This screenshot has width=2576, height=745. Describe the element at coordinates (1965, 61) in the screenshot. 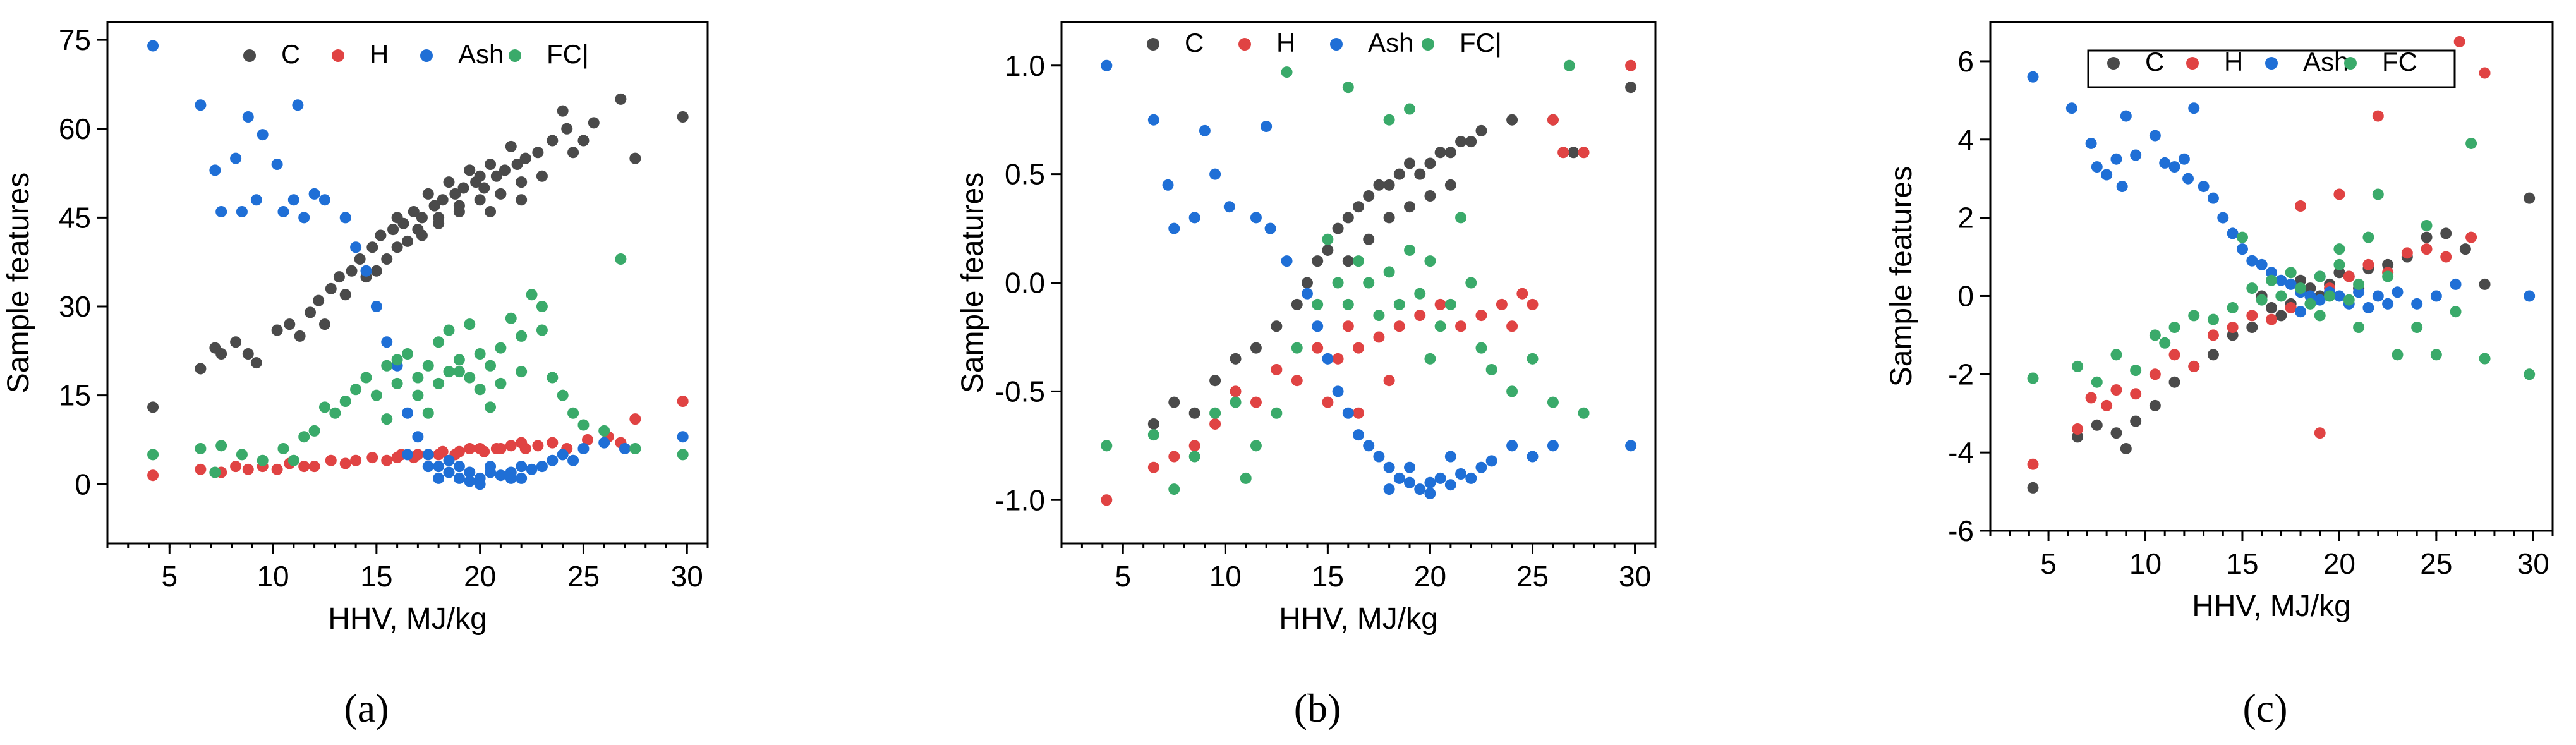

I see `y-tick-label: 6` at that location.